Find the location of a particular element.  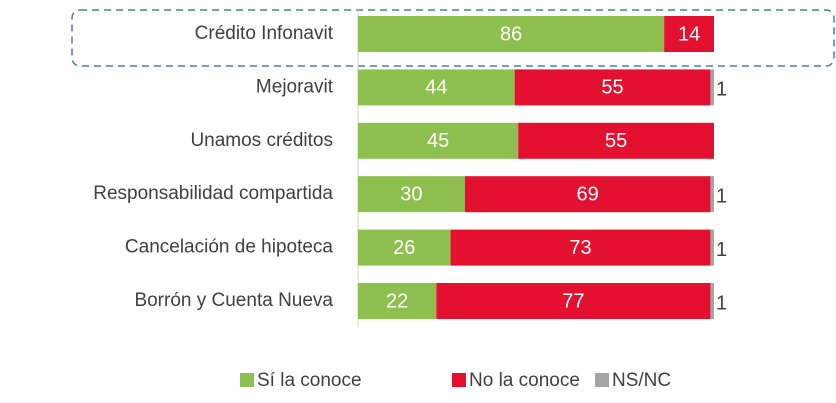

data-label: 44 is located at coordinates (436, 88).